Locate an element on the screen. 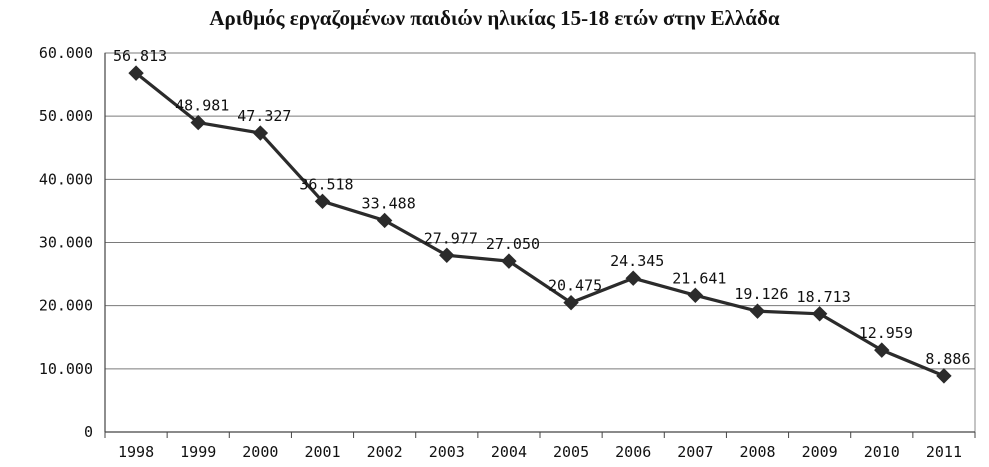 The image size is (989, 467). data-label: 18.713 is located at coordinates (824, 297).